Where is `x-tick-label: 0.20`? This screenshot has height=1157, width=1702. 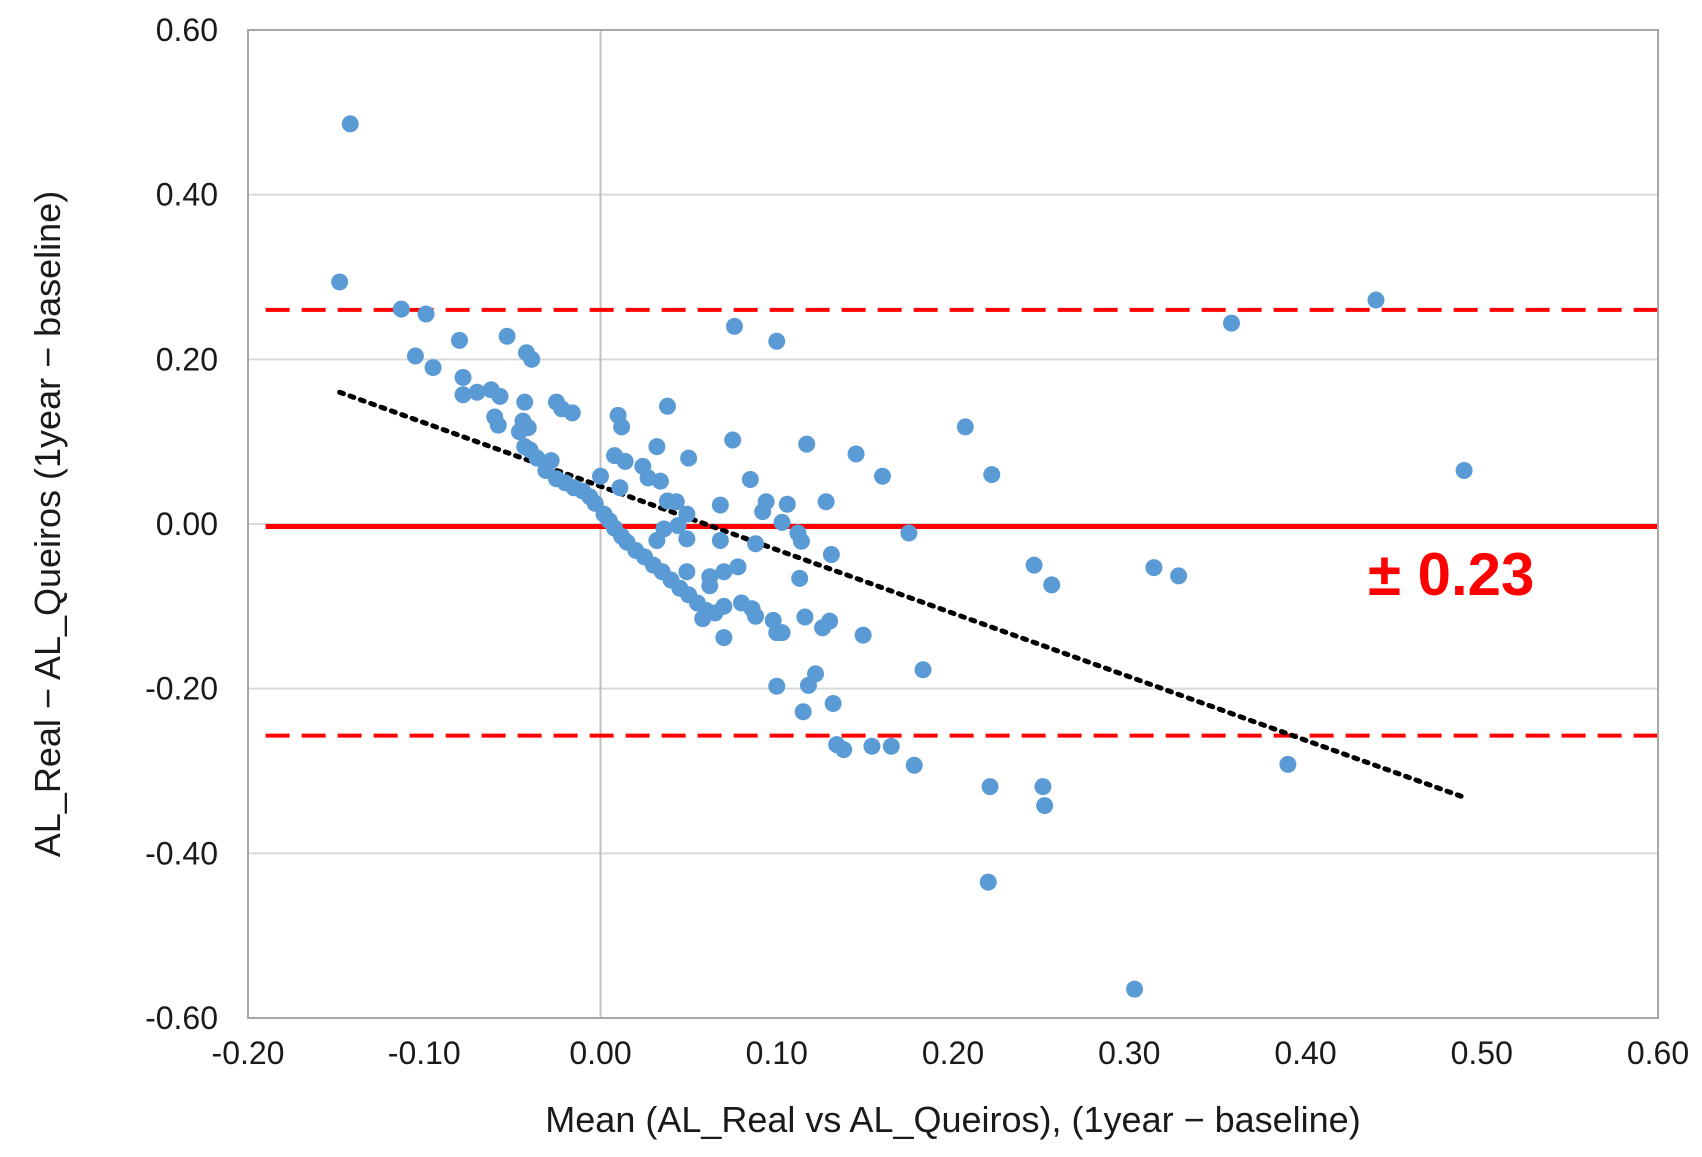
x-tick-label: 0.20 is located at coordinates (953, 1053).